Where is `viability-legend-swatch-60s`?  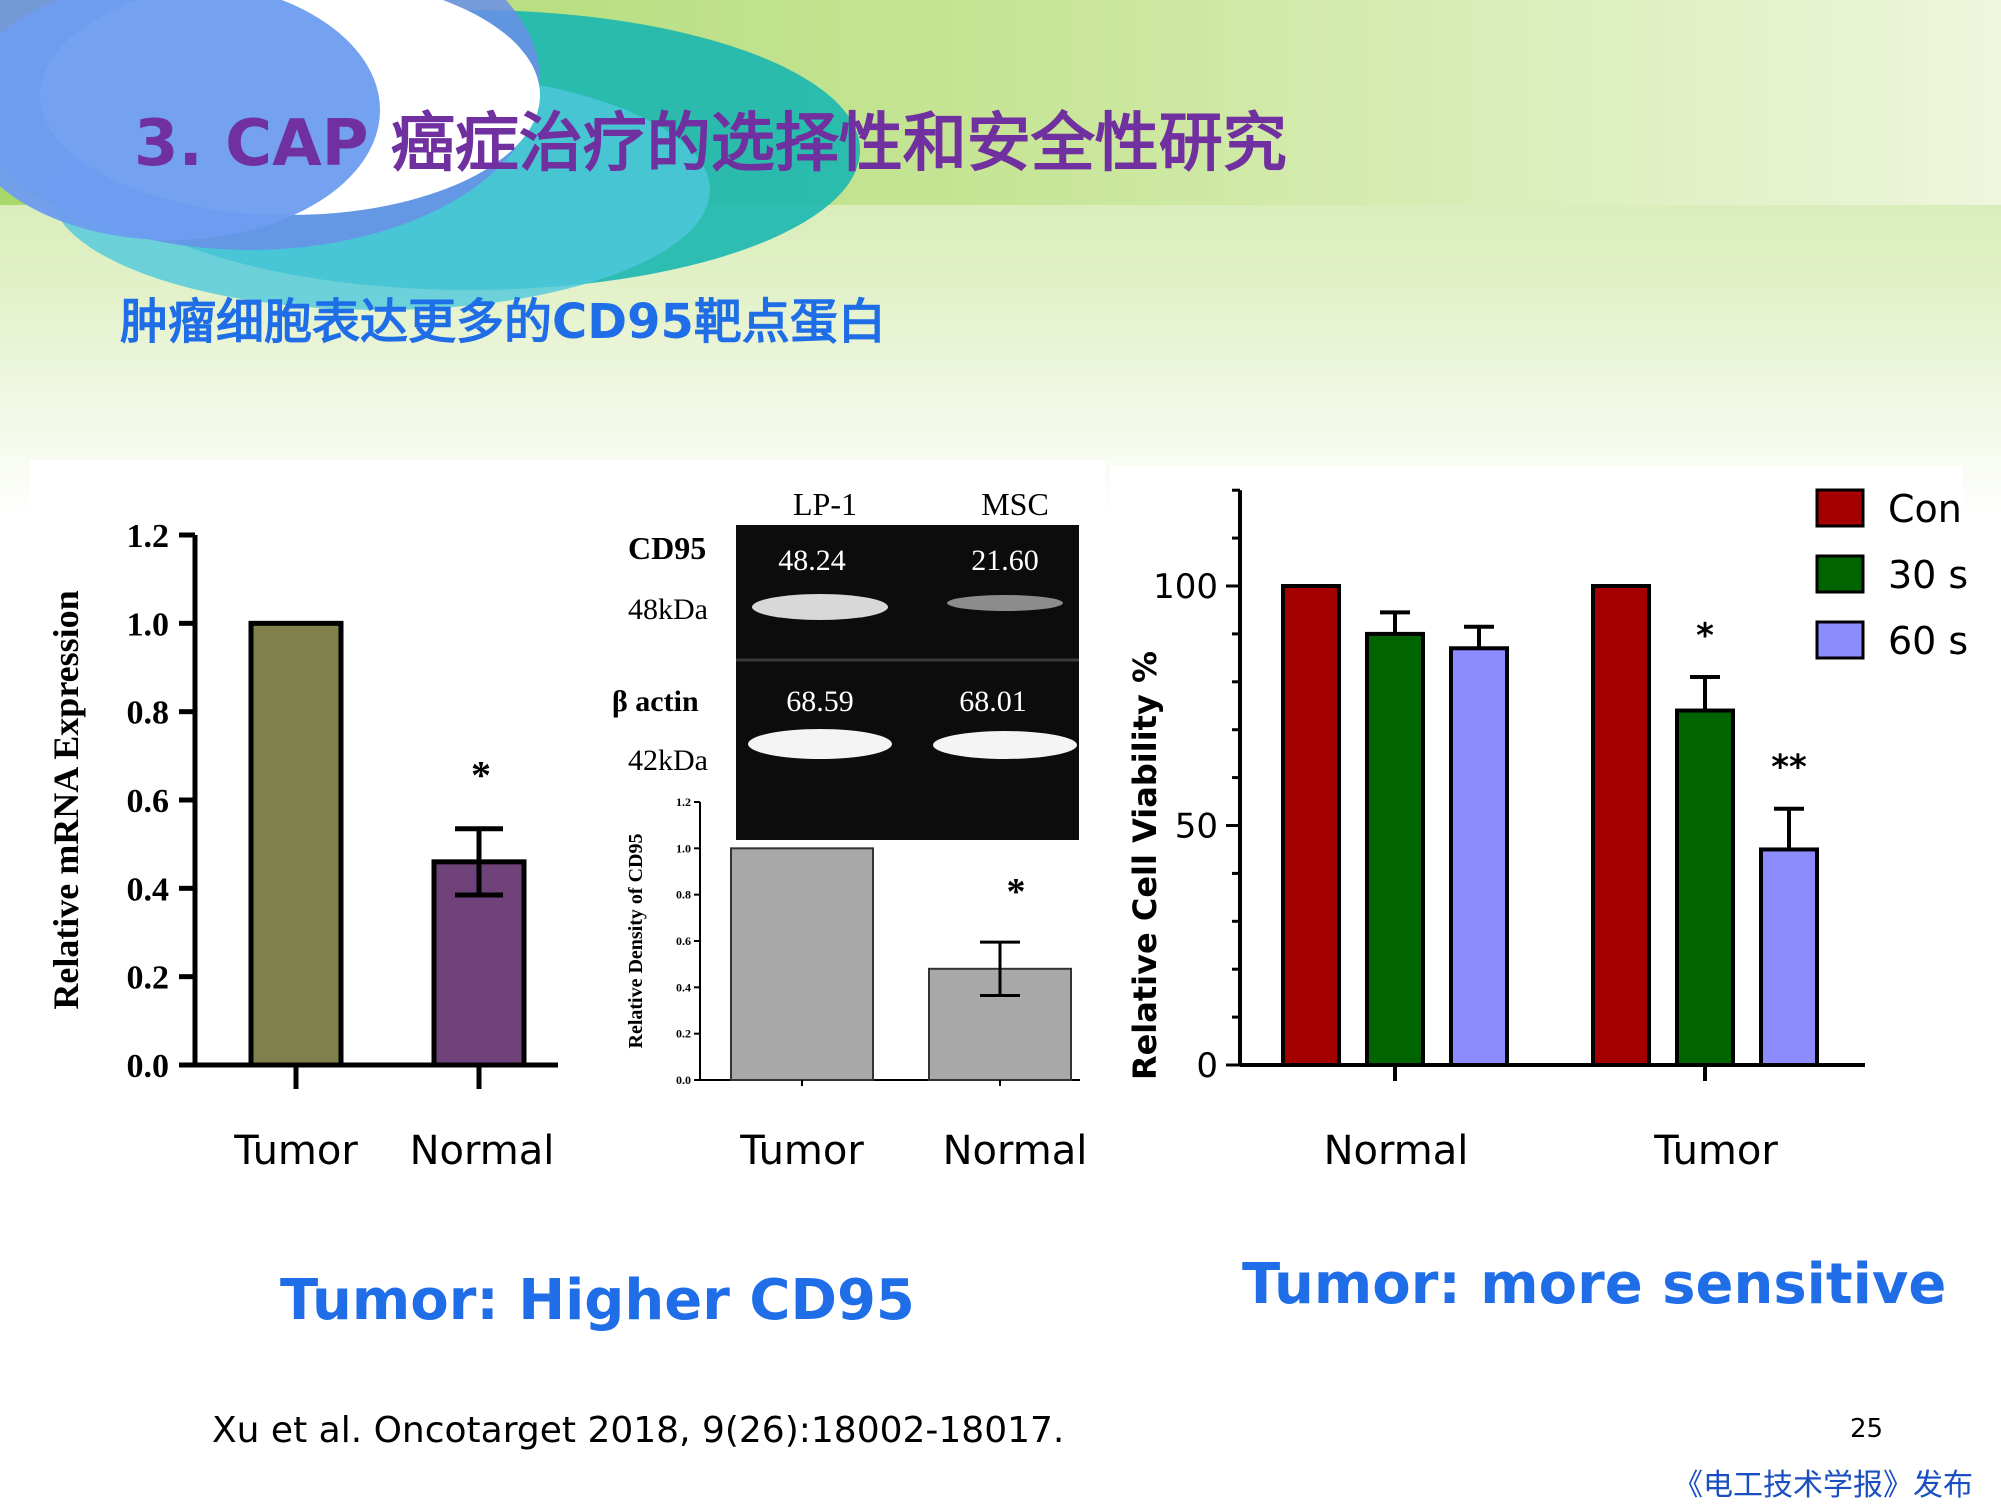 viability-legend-swatch-60s is located at coordinates (1840, 640).